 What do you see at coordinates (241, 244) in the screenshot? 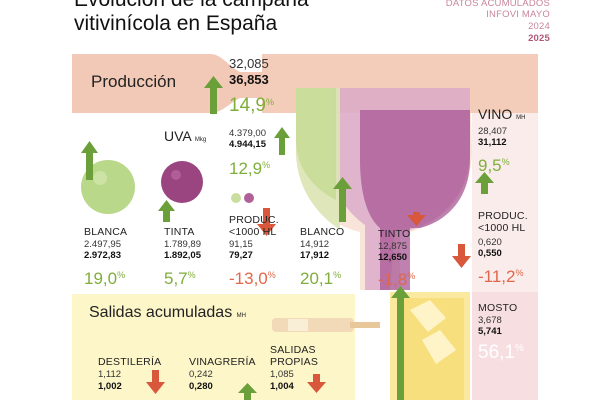
I see `uva-produc-prev: 91,15` at bounding box center [241, 244].